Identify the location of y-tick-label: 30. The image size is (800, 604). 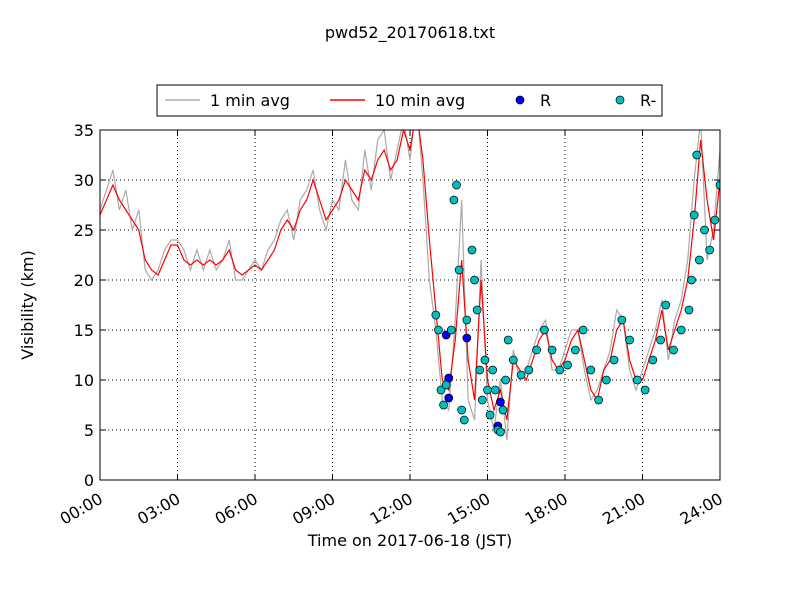
(84, 180).